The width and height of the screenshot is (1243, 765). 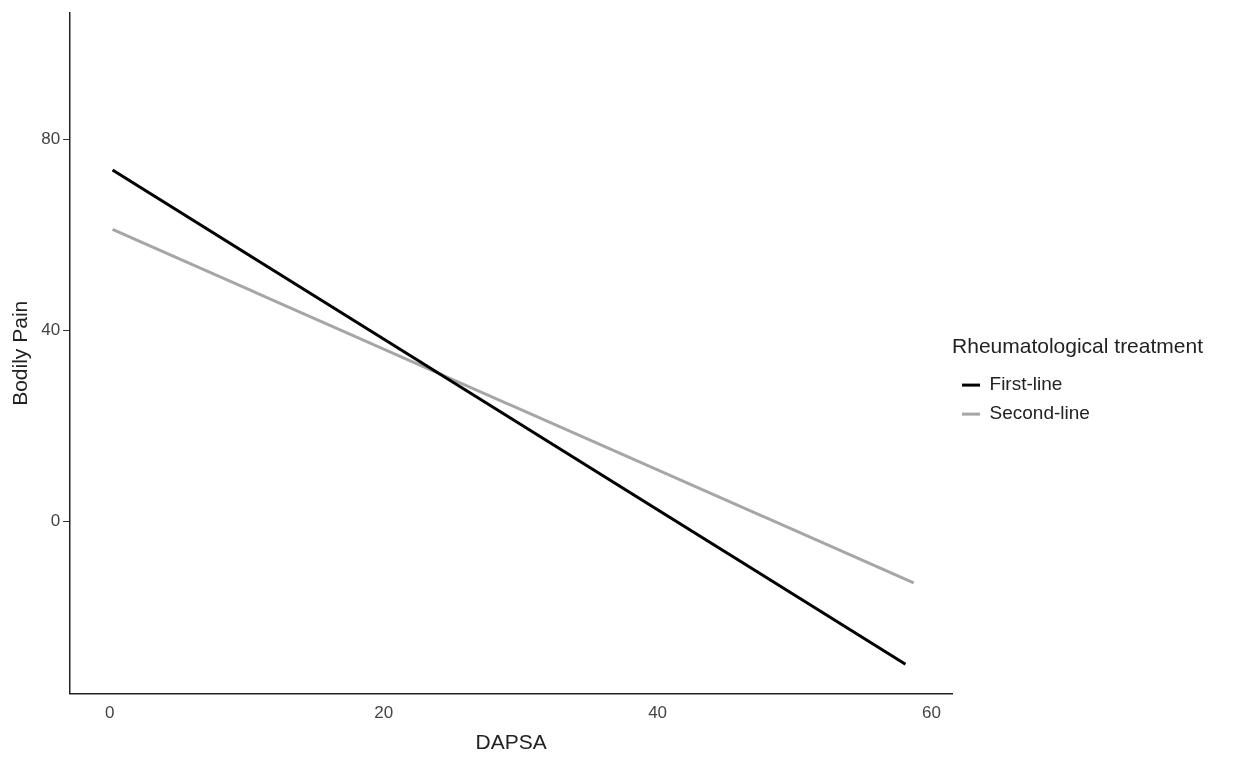 I want to click on y-tick-label: 80, so click(x=51, y=138).